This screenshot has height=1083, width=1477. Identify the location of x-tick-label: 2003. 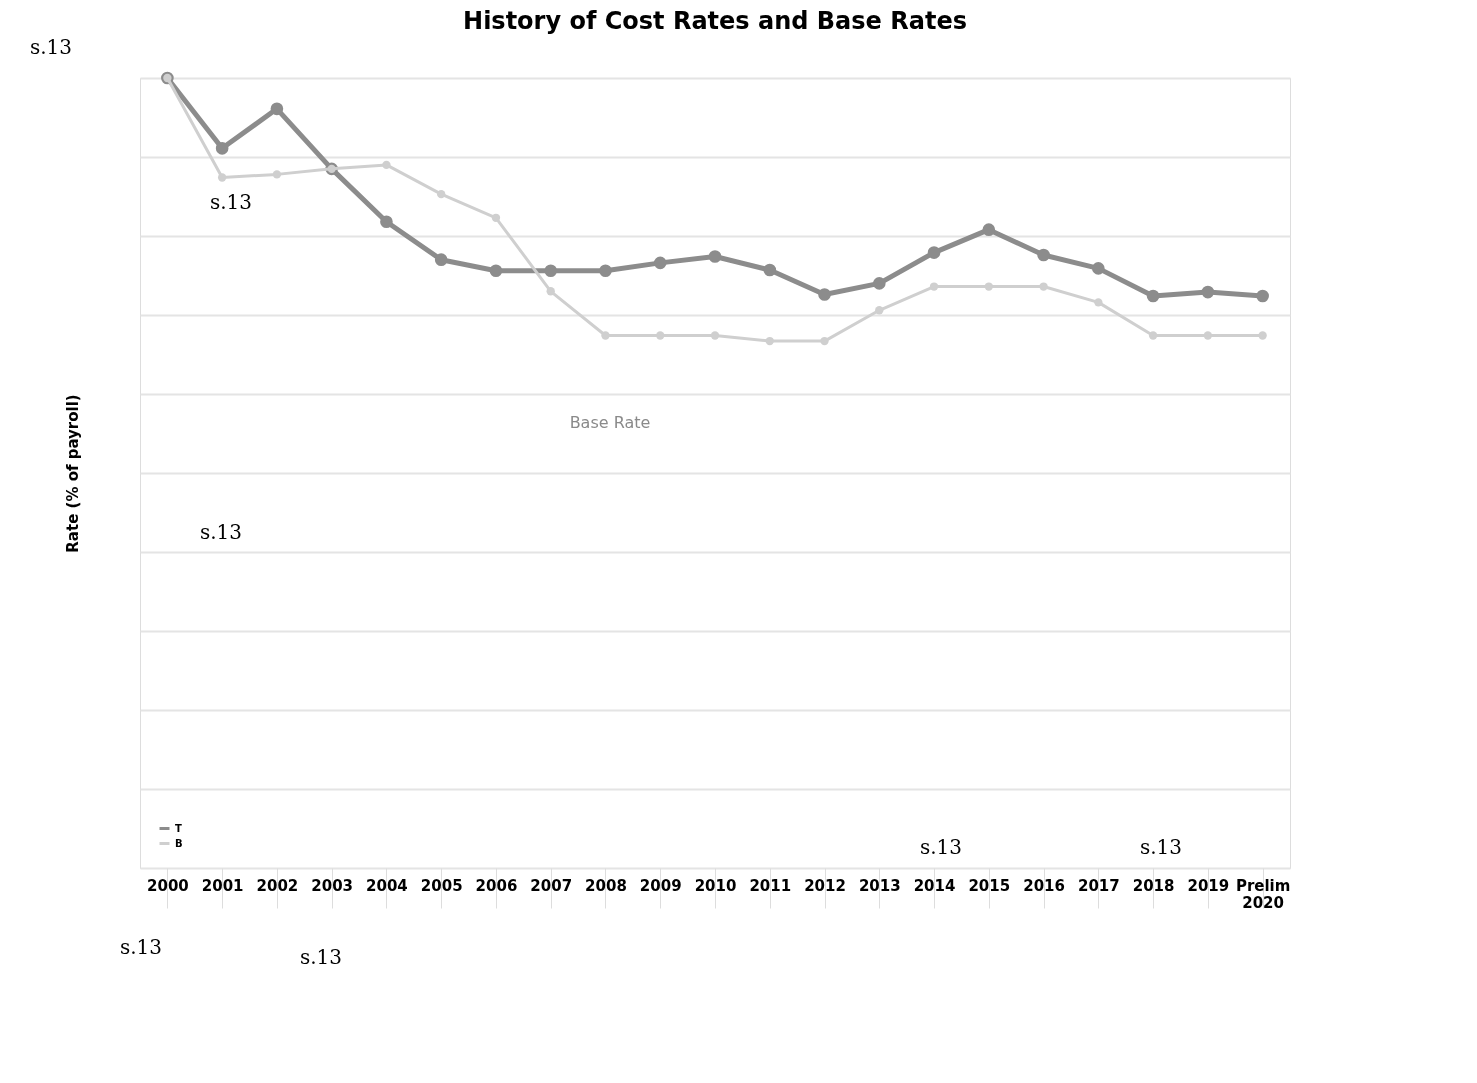
(332, 885).